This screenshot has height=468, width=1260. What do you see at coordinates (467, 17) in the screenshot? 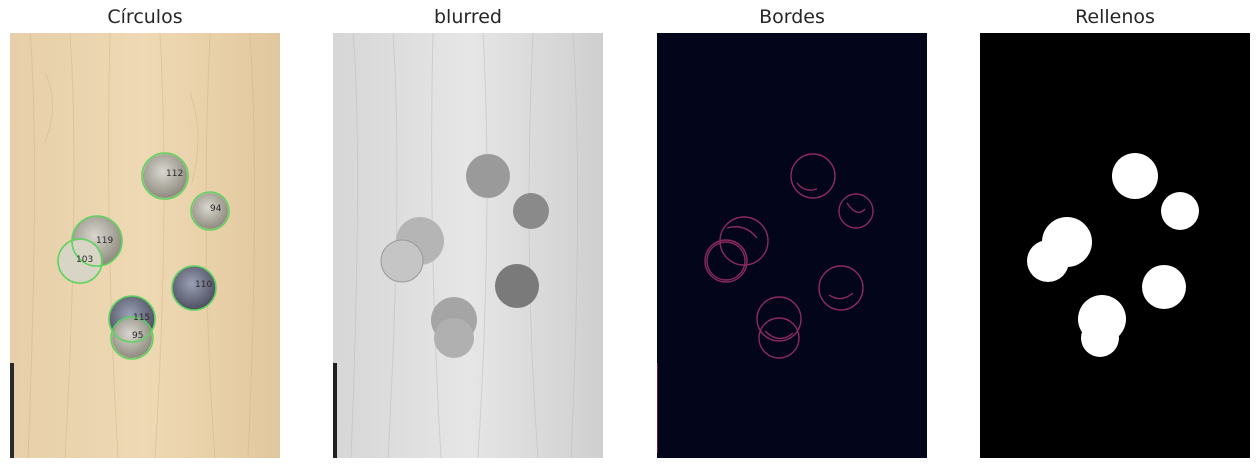
I see `panel-title: blurred` at bounding box center [467, 17].